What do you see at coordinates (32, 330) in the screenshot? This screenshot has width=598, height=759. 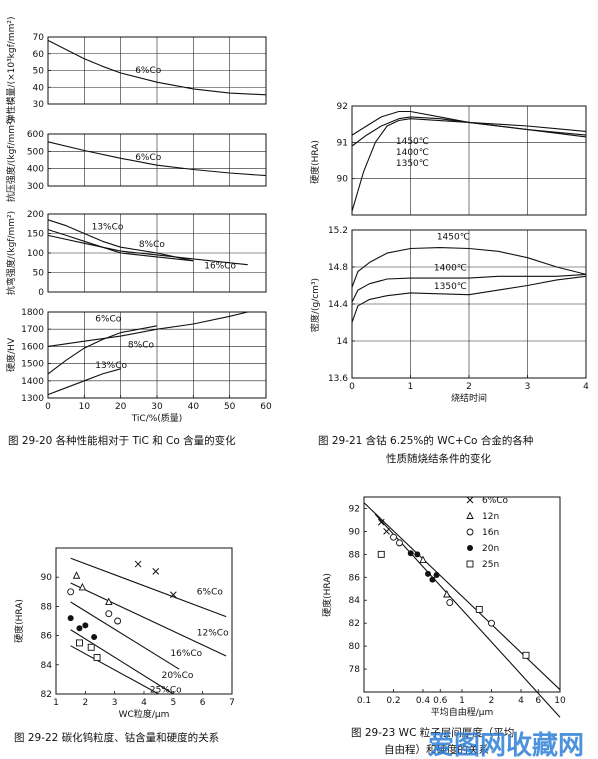 I see `y-tick-label: 1700` at bounding box center [32, 330].